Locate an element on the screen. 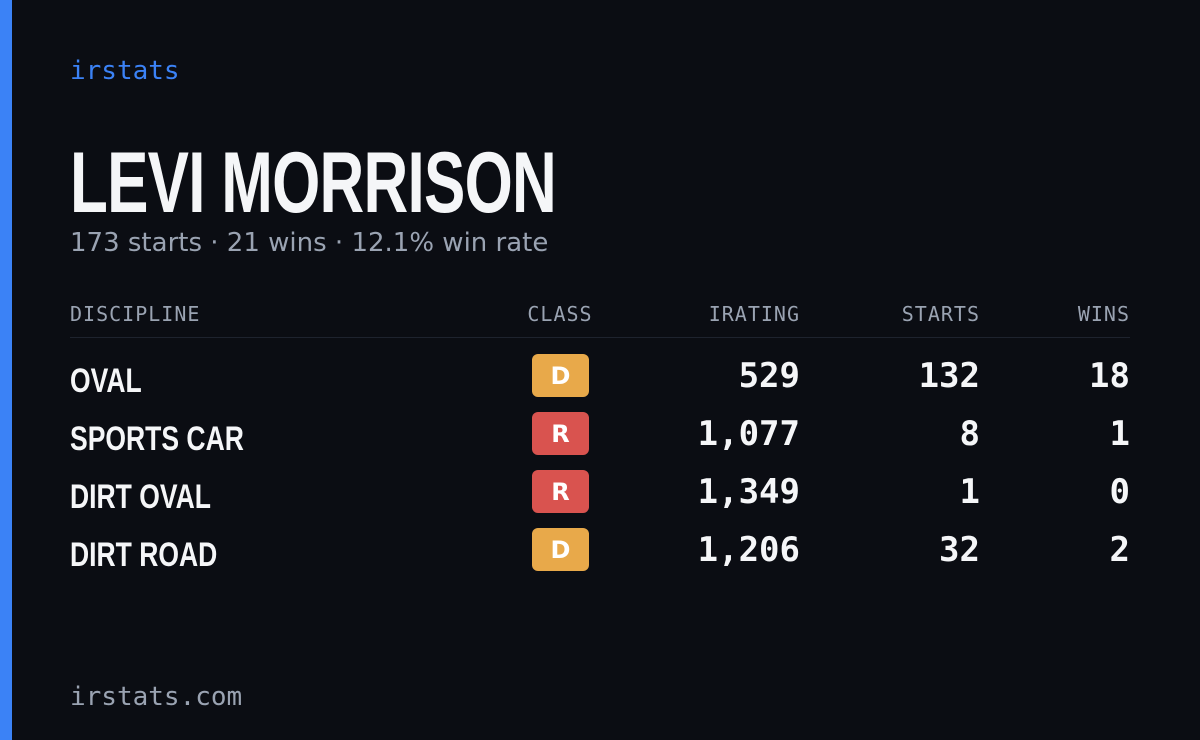 The width and height of the screenshot is (1200, 740). wins: 2 is located at coordinates (1119, 550).